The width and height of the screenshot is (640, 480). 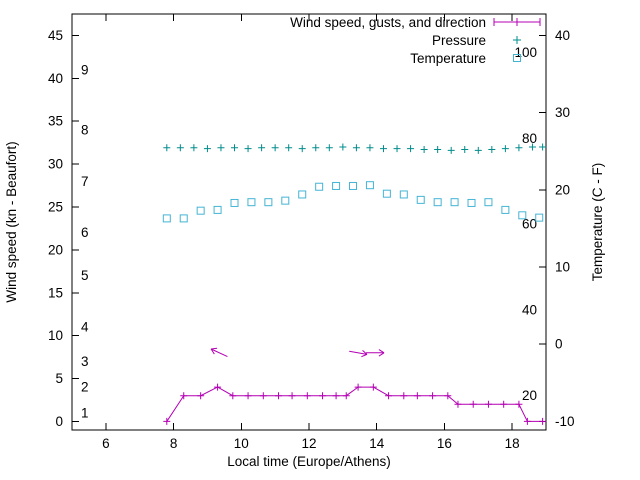 What do you see at coordinates (85, 412) in the screenshot?
I see `beaufort-scale-label: 1` at bounding box center [85, 412].